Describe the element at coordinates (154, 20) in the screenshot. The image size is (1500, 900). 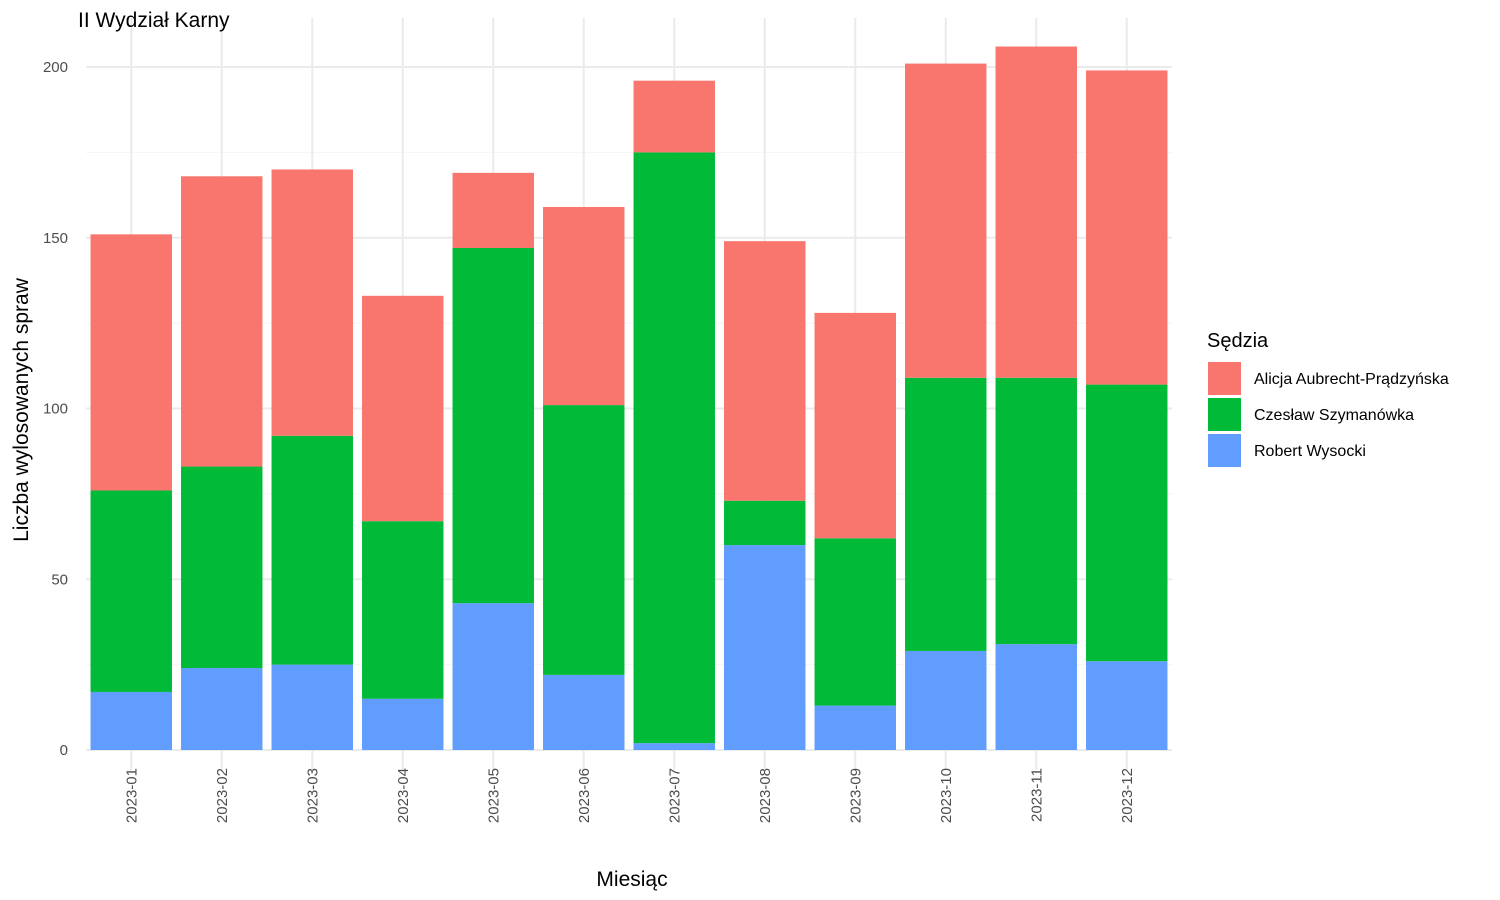
I see `chart-title: II Wydział Karny` at that location.